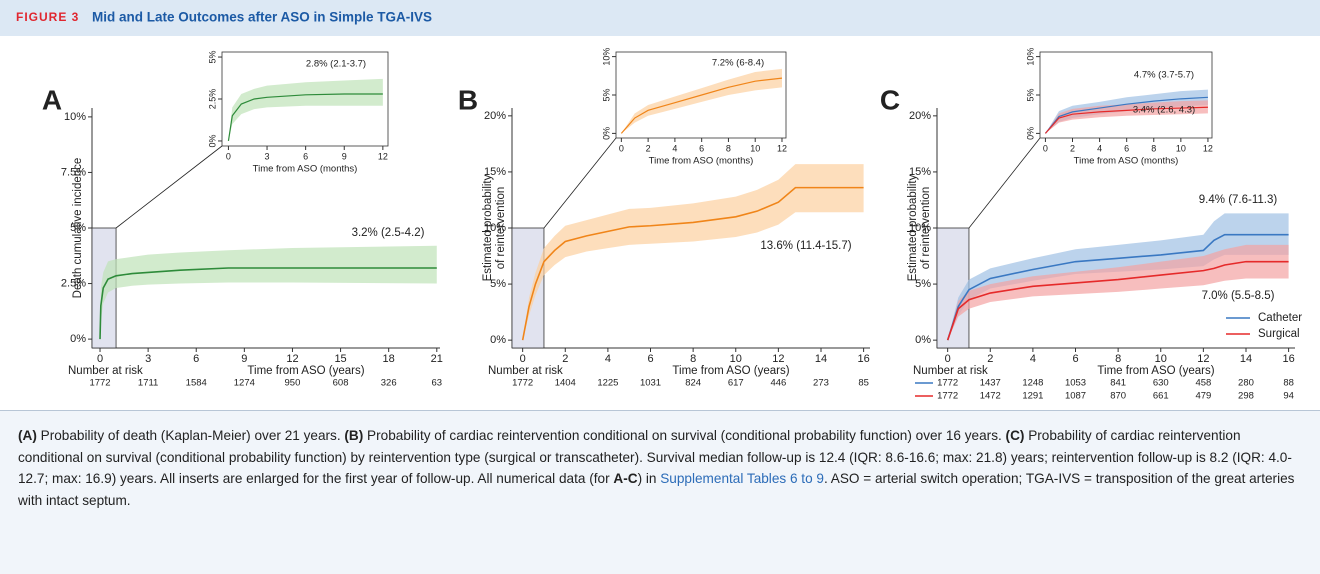  I want to click on risk-count: 1087, so click(1075, 396).